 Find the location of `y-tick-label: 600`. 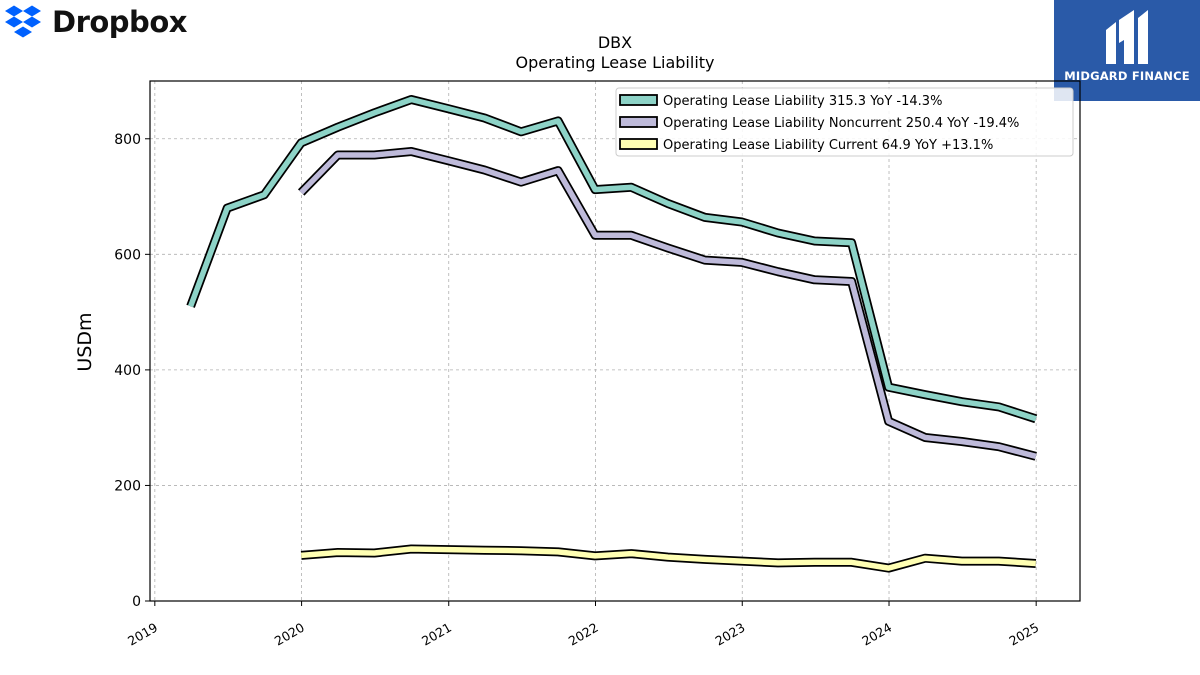

y-tick-label: 600 is located at coordinates (127, 255).